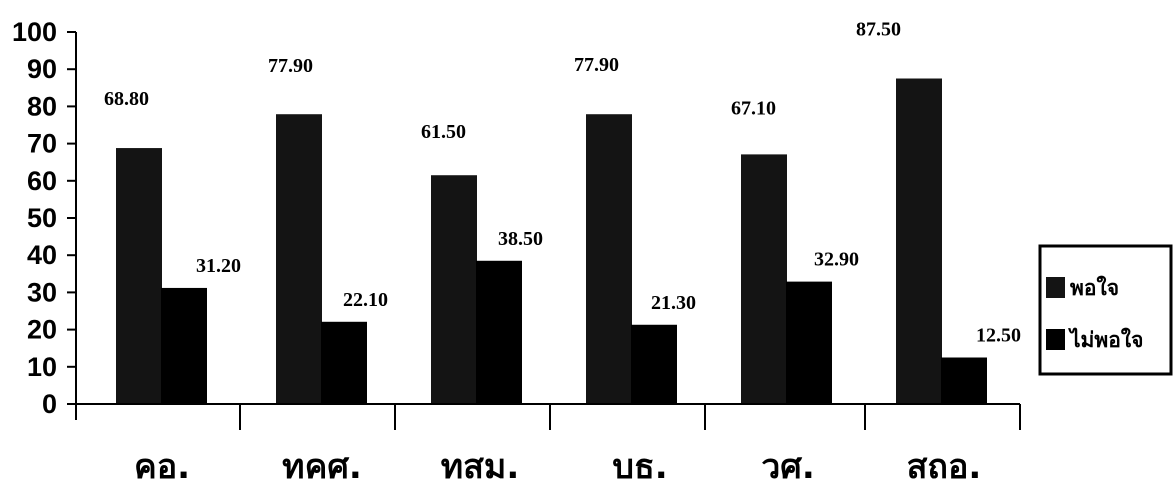  What do you see at coordinates (788, 465) in the screenshot?
I see `category-label: วศ.` at bounding box center [788, 465].